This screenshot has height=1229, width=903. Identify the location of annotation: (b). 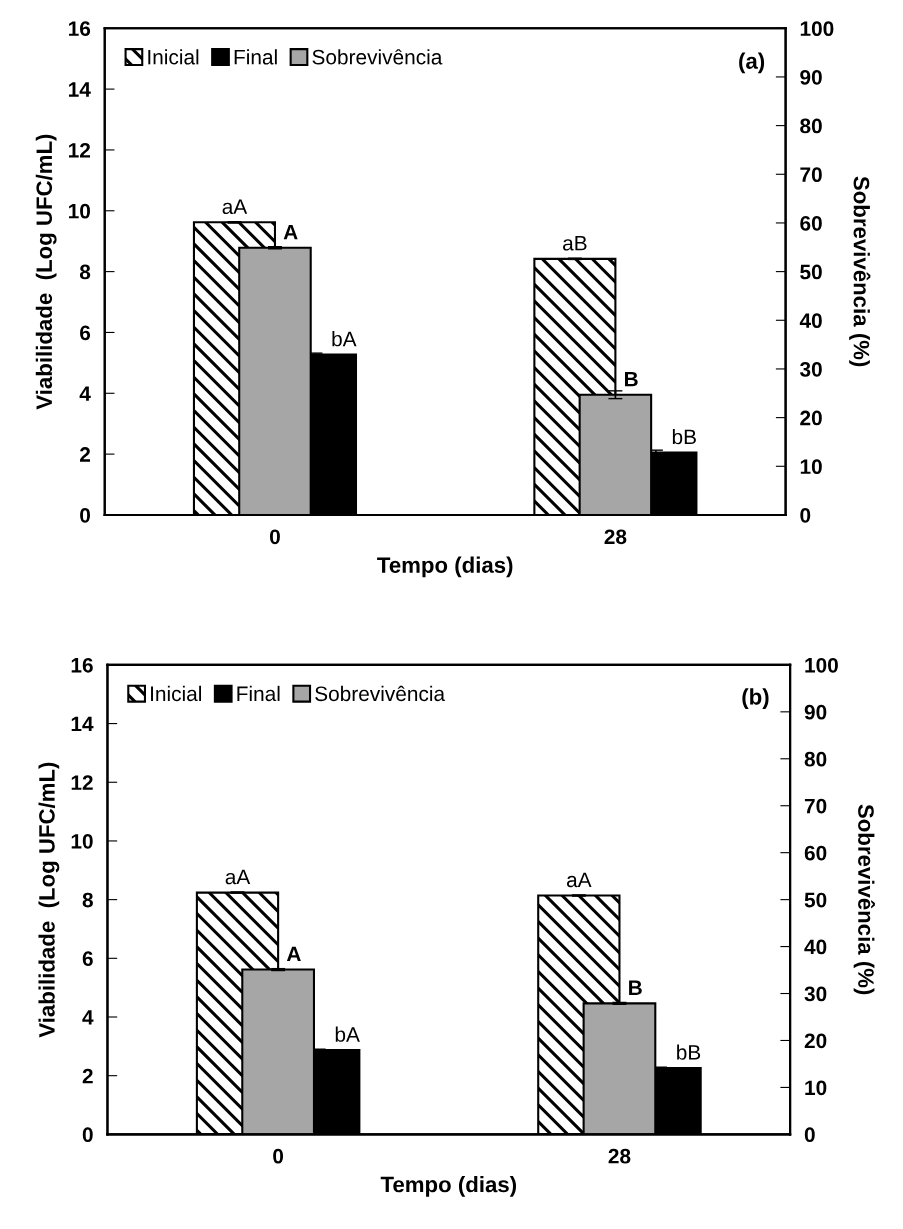
(755, 699).